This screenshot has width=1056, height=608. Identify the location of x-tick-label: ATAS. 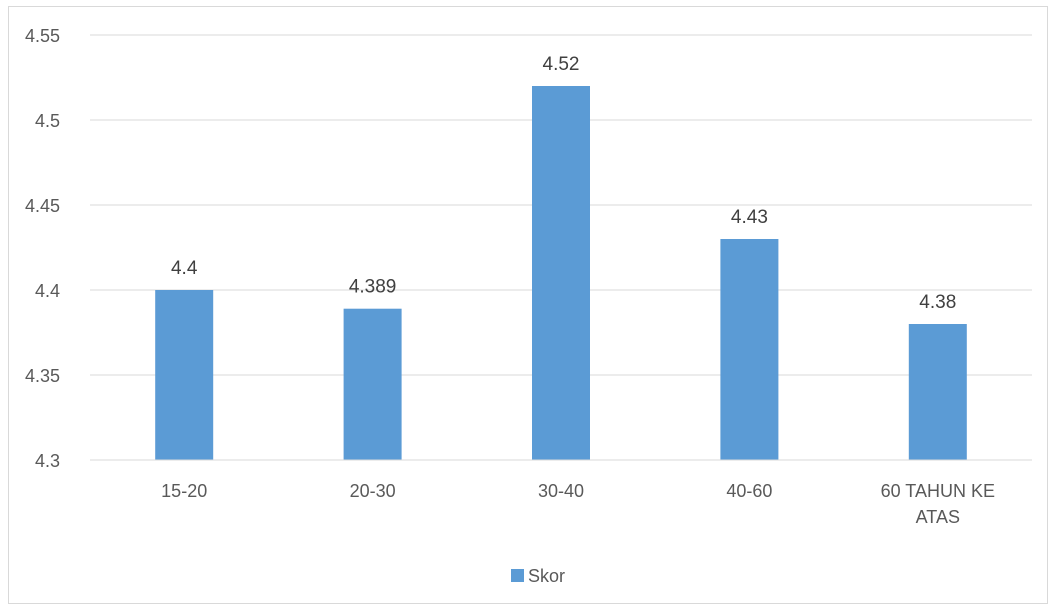
(938, 517).